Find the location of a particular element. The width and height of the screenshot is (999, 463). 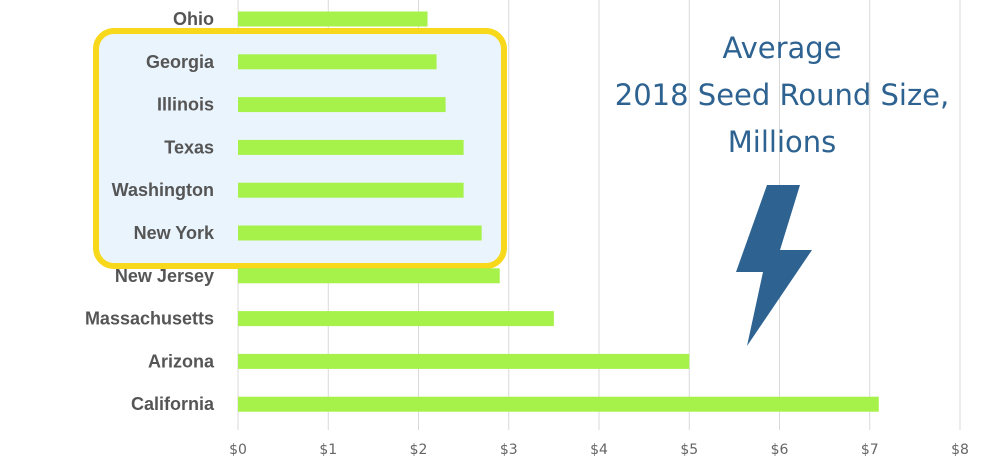

x-tick-label: $8 is located at coordinates (960, 450).